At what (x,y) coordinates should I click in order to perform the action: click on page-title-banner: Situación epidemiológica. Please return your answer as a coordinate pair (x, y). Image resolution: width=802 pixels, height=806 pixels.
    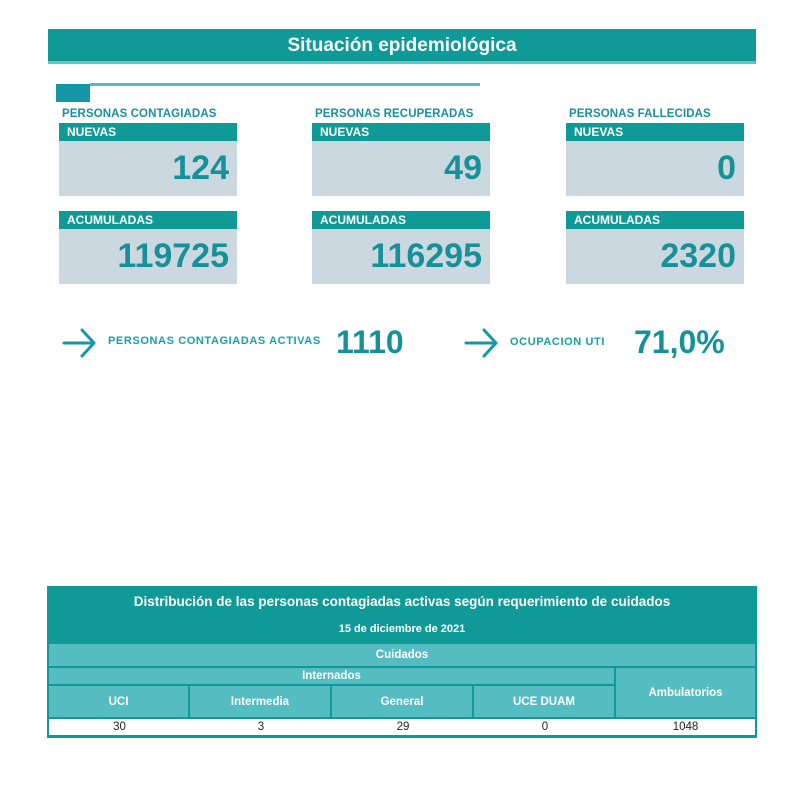
    Looking at the image, I should click on (402, 46).